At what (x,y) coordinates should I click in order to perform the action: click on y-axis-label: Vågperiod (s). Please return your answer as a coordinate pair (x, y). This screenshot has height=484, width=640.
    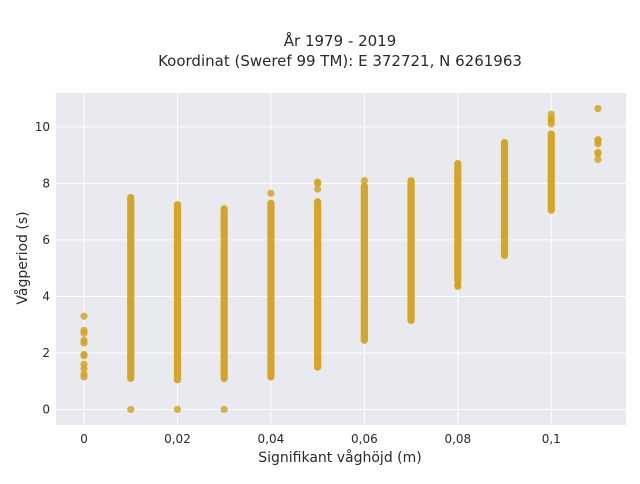
    Looking at the image, I should click on (22, 257).